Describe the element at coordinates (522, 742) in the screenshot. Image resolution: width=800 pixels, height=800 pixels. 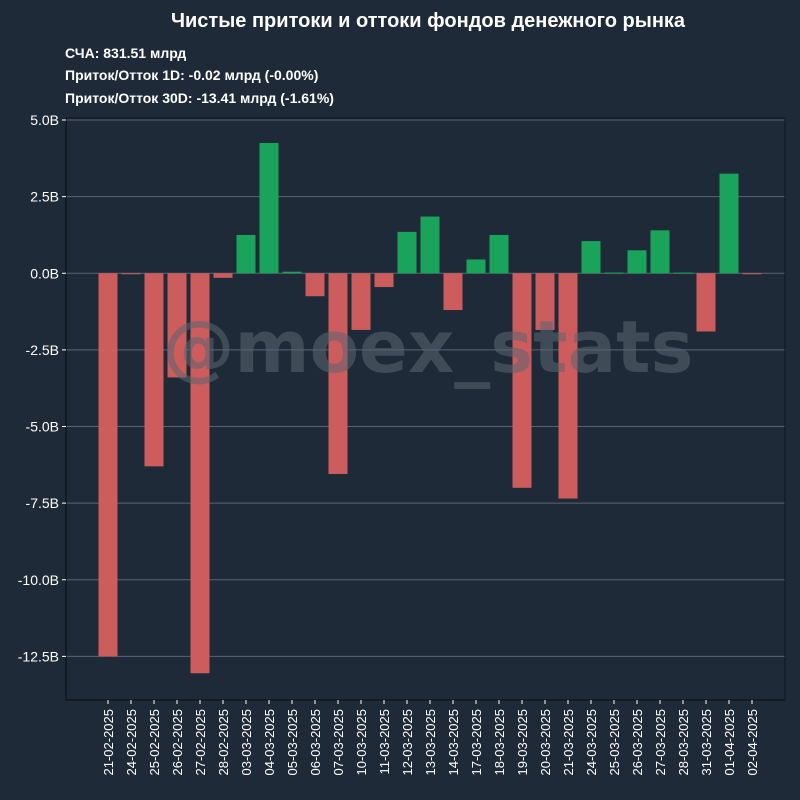
I see `x-tick-label-19-03-2025: 19-03-2025` at that location.